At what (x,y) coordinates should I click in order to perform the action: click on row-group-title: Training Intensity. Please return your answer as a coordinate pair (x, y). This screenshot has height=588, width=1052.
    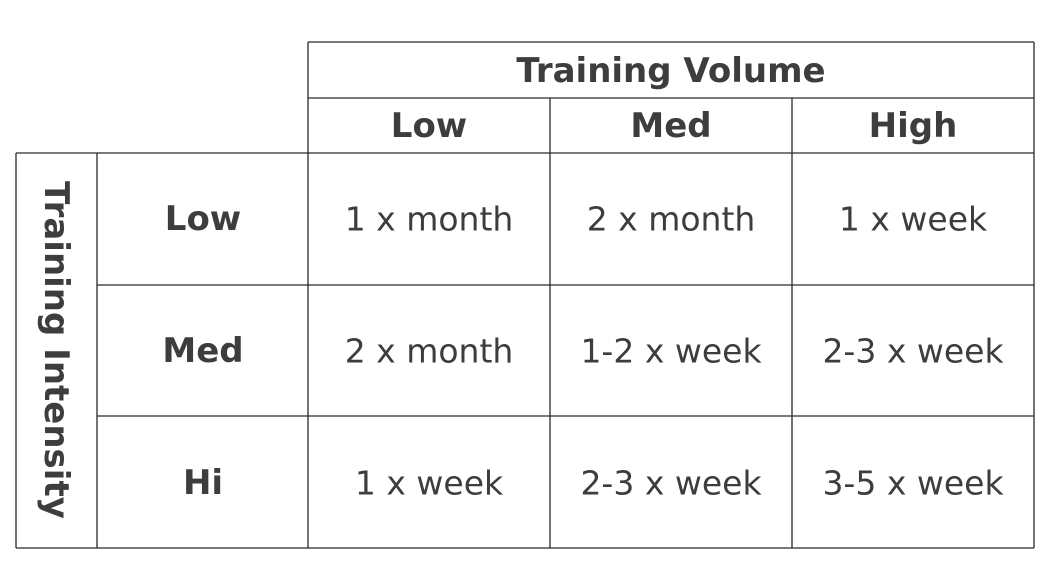
    Looking at the image, I should click on (56, 350).